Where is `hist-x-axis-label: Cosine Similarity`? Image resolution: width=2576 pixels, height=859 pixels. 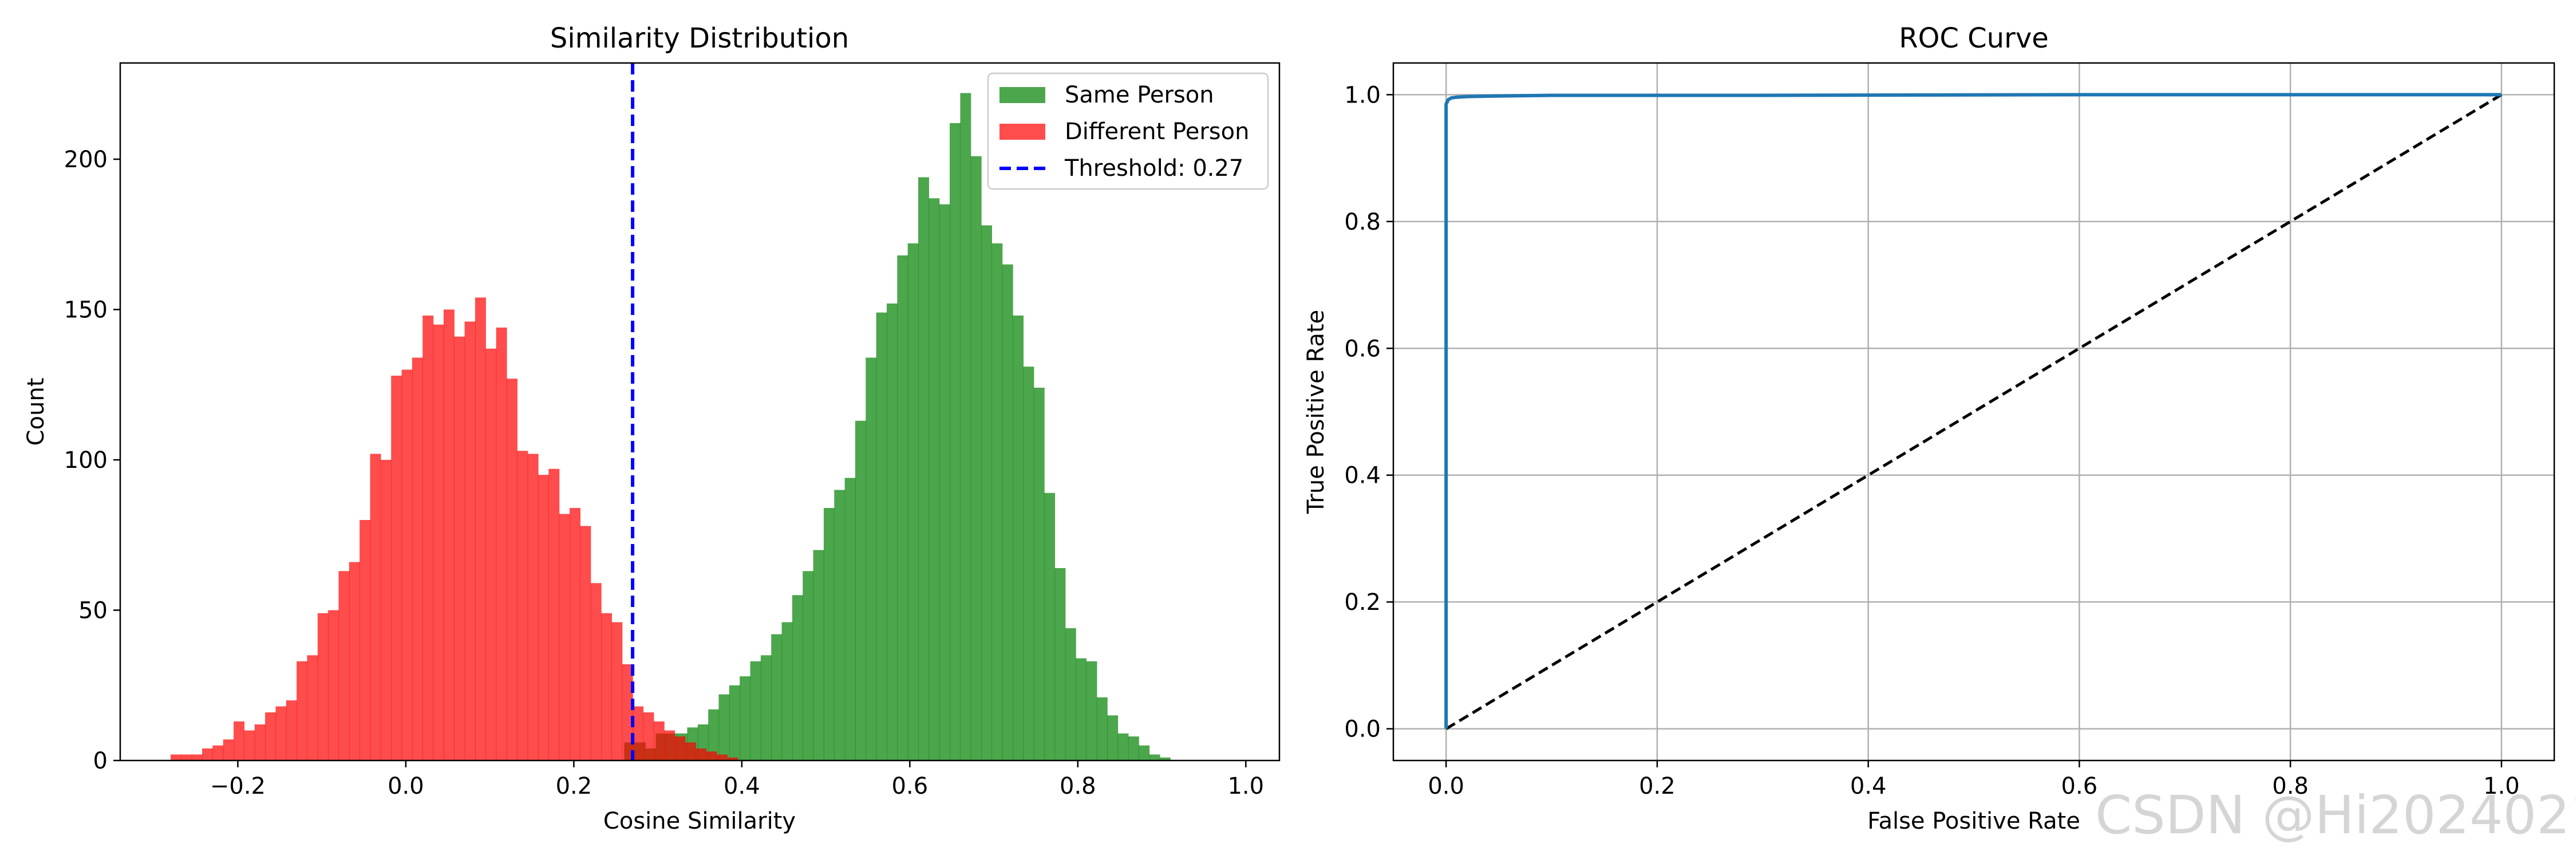 hist-x-axis-label: Cosine Similarity is located at coordinates (699, 821).